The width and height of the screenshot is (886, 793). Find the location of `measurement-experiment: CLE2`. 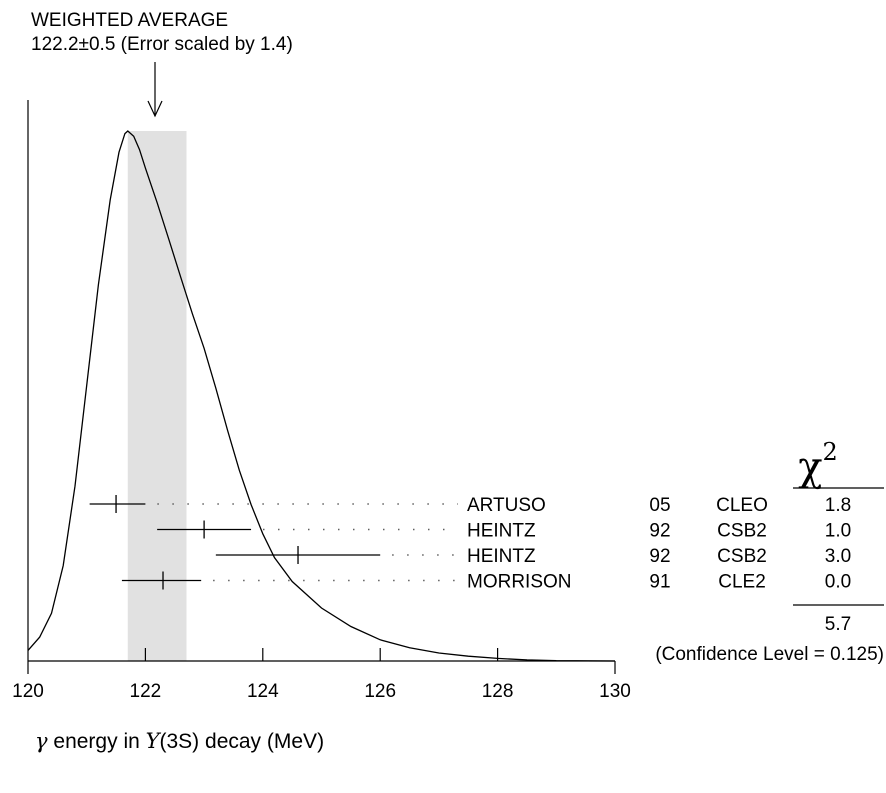

measurement-experiment: CLE2 is located at coordinates (742, 582).